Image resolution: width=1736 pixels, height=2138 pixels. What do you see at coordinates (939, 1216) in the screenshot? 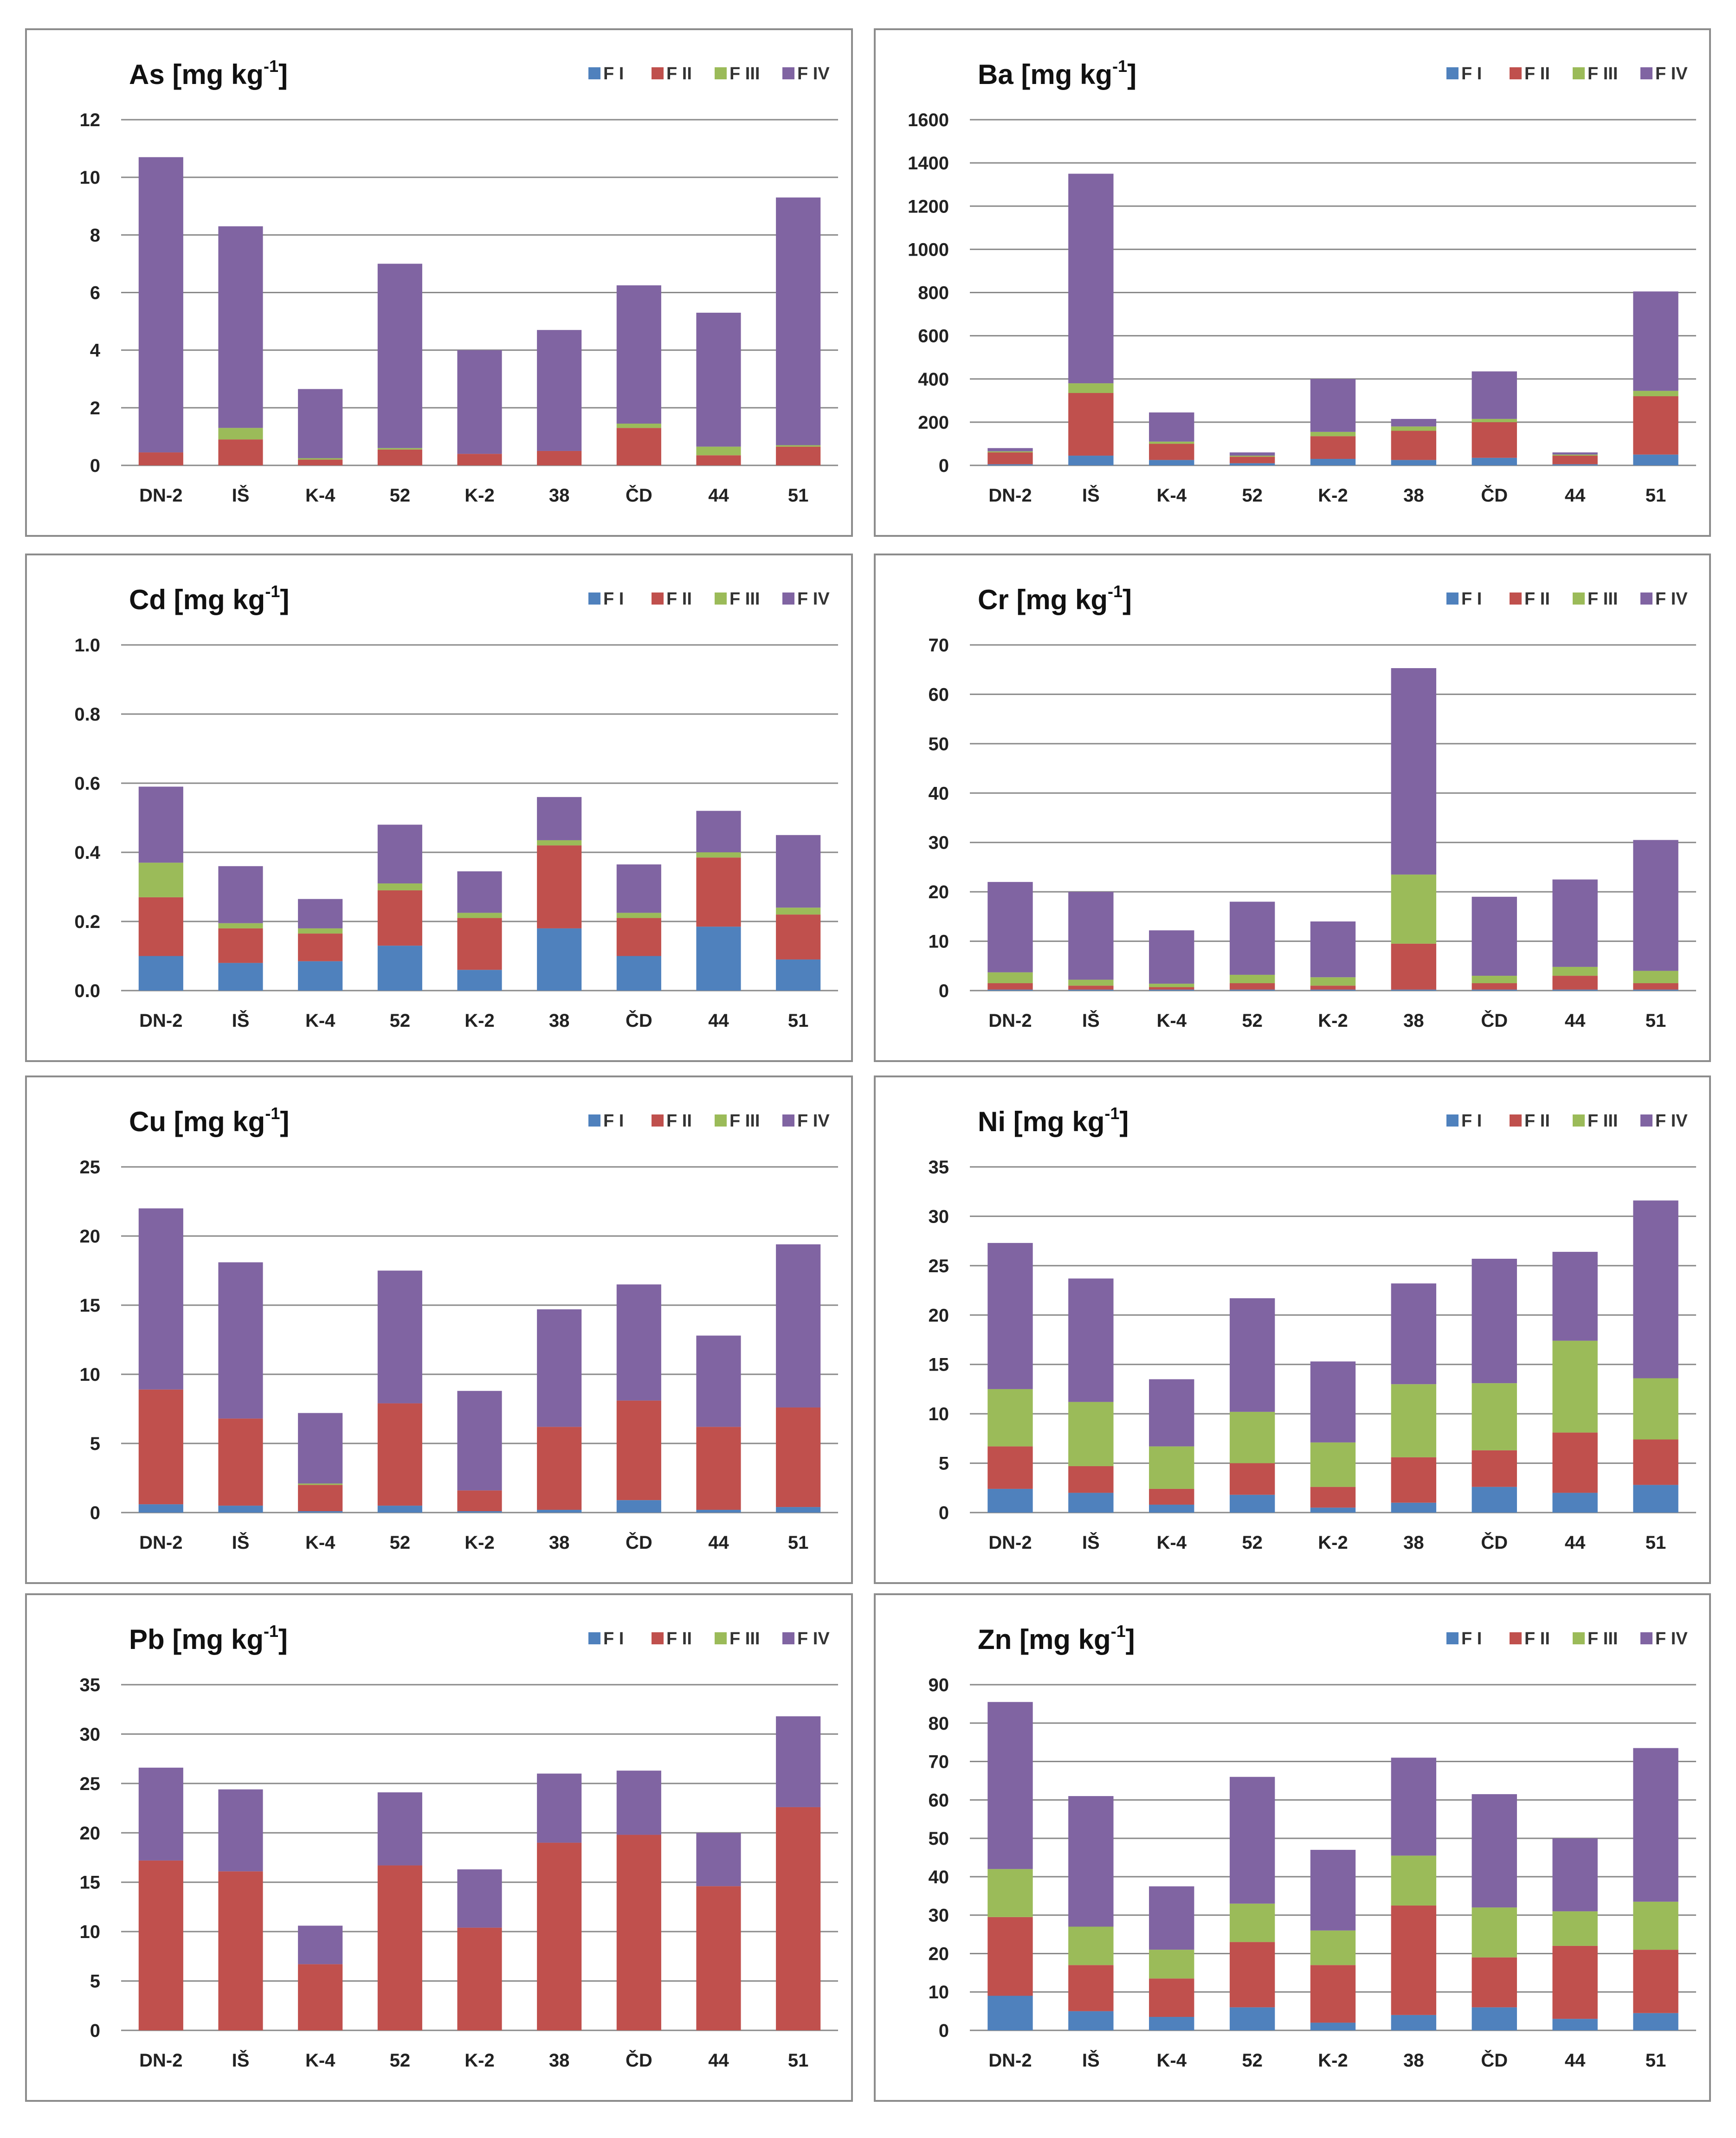
I see `y-tick-label: 30` at bounding box center [939, 1216].